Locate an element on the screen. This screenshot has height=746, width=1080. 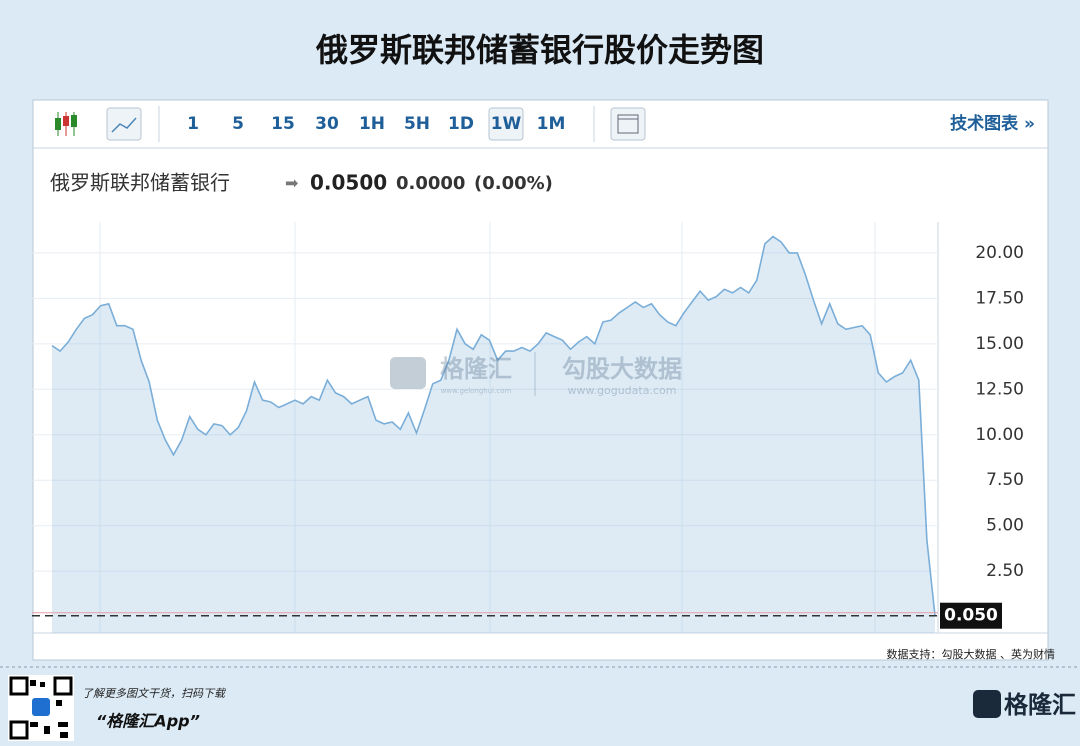
logo-text: 格隆汇 is located at coordinates (1040, 705).